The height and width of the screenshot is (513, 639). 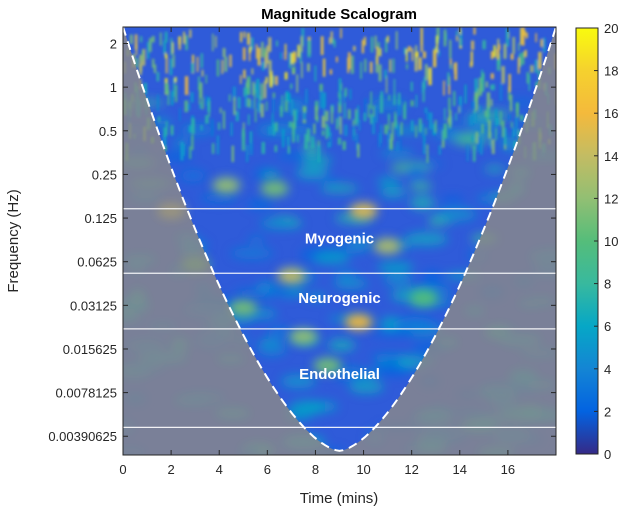 What do you see at coordinates (606, 241) in the screenshot?
I see `colorbar-axis: 0 2 4 6 8 10 12 14 16 18 20` at bounding box center [606, 241].